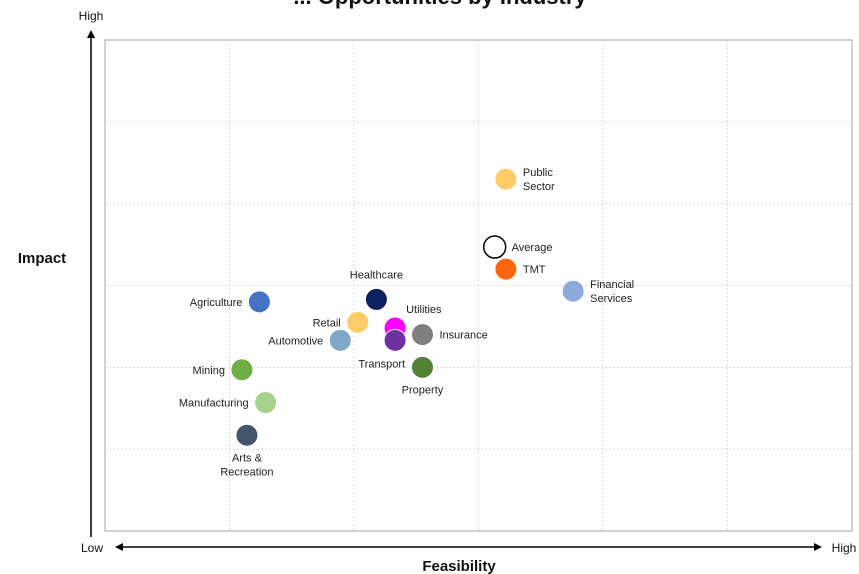 Image resolution: width=859 pixels, height=574 pixels. I want to click on point-label: Insurance, so click(463, 336).